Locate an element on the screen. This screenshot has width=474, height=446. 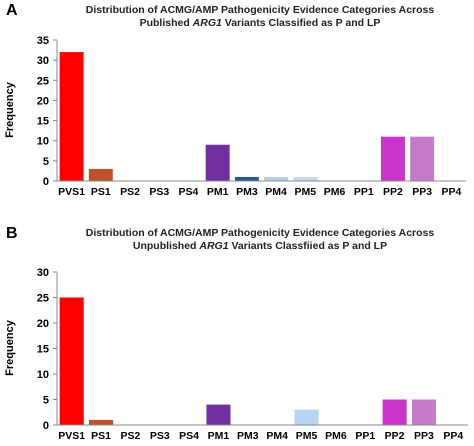
bar-pm4 is located at coordinates (276, 178).